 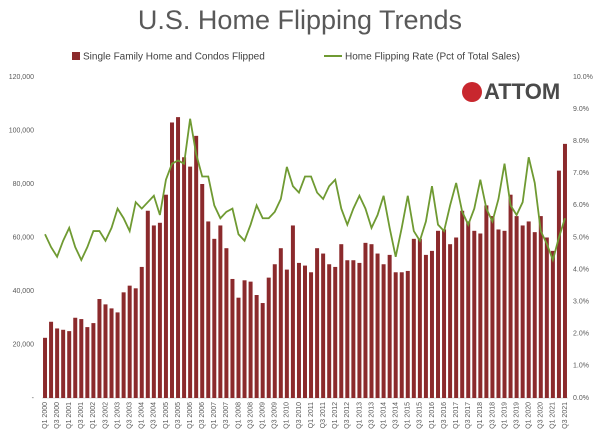 I want to click on x-tick-label: Q3 2001, so click(x=81, y=415).